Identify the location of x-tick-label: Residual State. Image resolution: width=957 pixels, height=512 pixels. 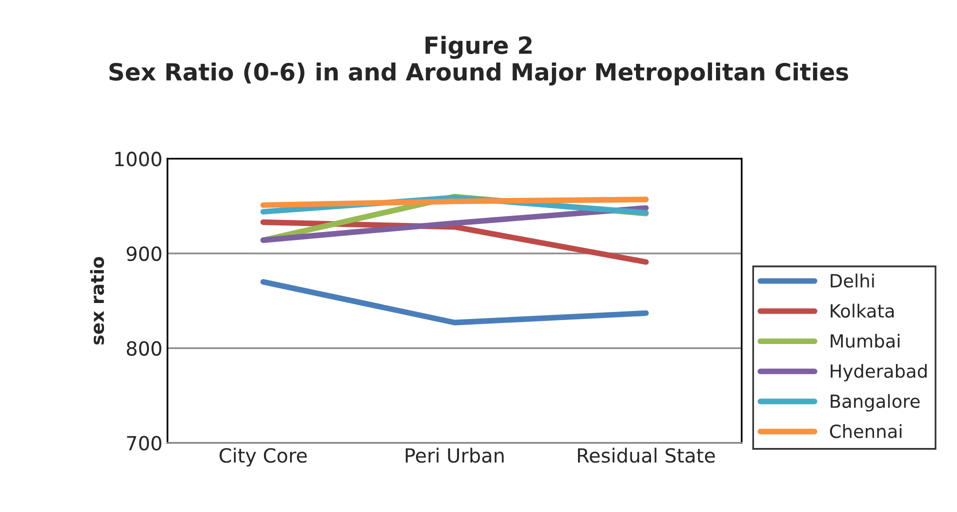
(646, 455).